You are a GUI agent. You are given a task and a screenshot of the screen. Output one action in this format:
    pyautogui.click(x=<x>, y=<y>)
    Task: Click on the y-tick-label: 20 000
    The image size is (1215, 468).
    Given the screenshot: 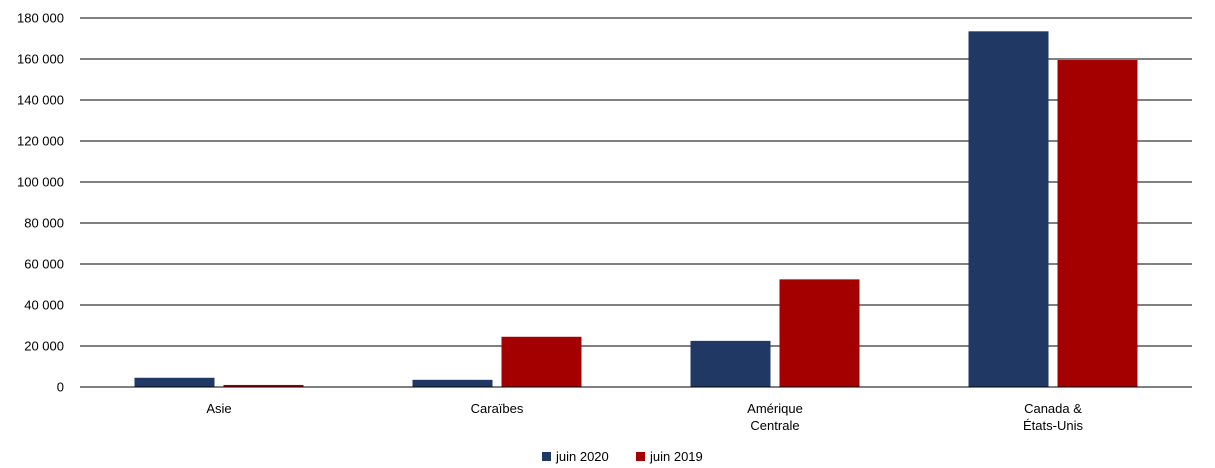 What is the action you would take?
    pyautogui.click(x=44, y=346)
    